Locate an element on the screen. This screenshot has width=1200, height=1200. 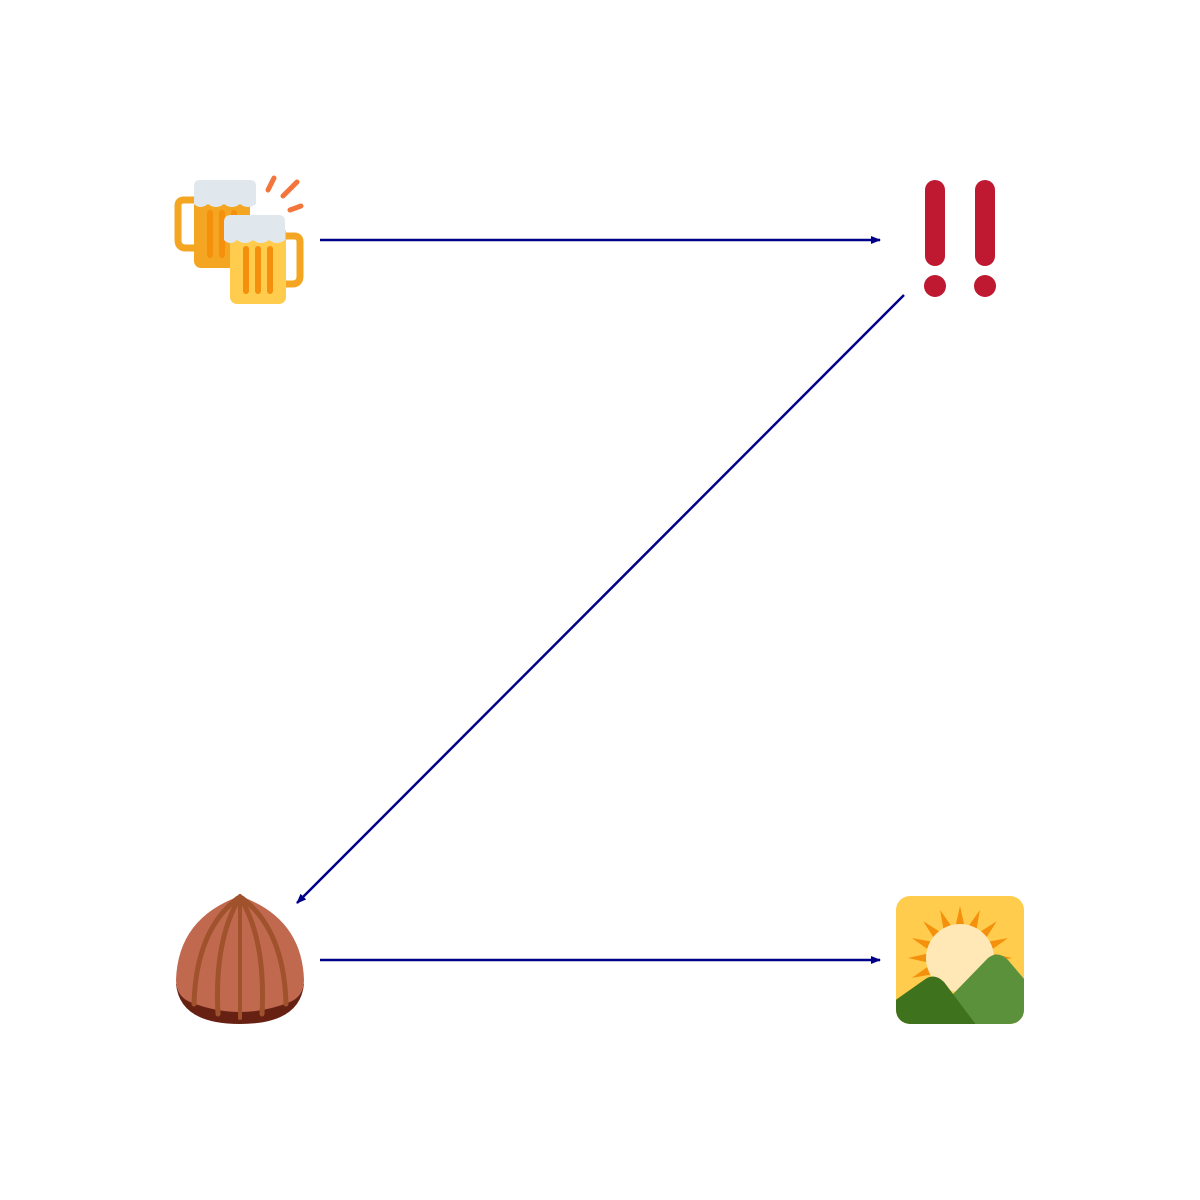
sunrise-over-mountains-icon is located at coordinates (960, 960).